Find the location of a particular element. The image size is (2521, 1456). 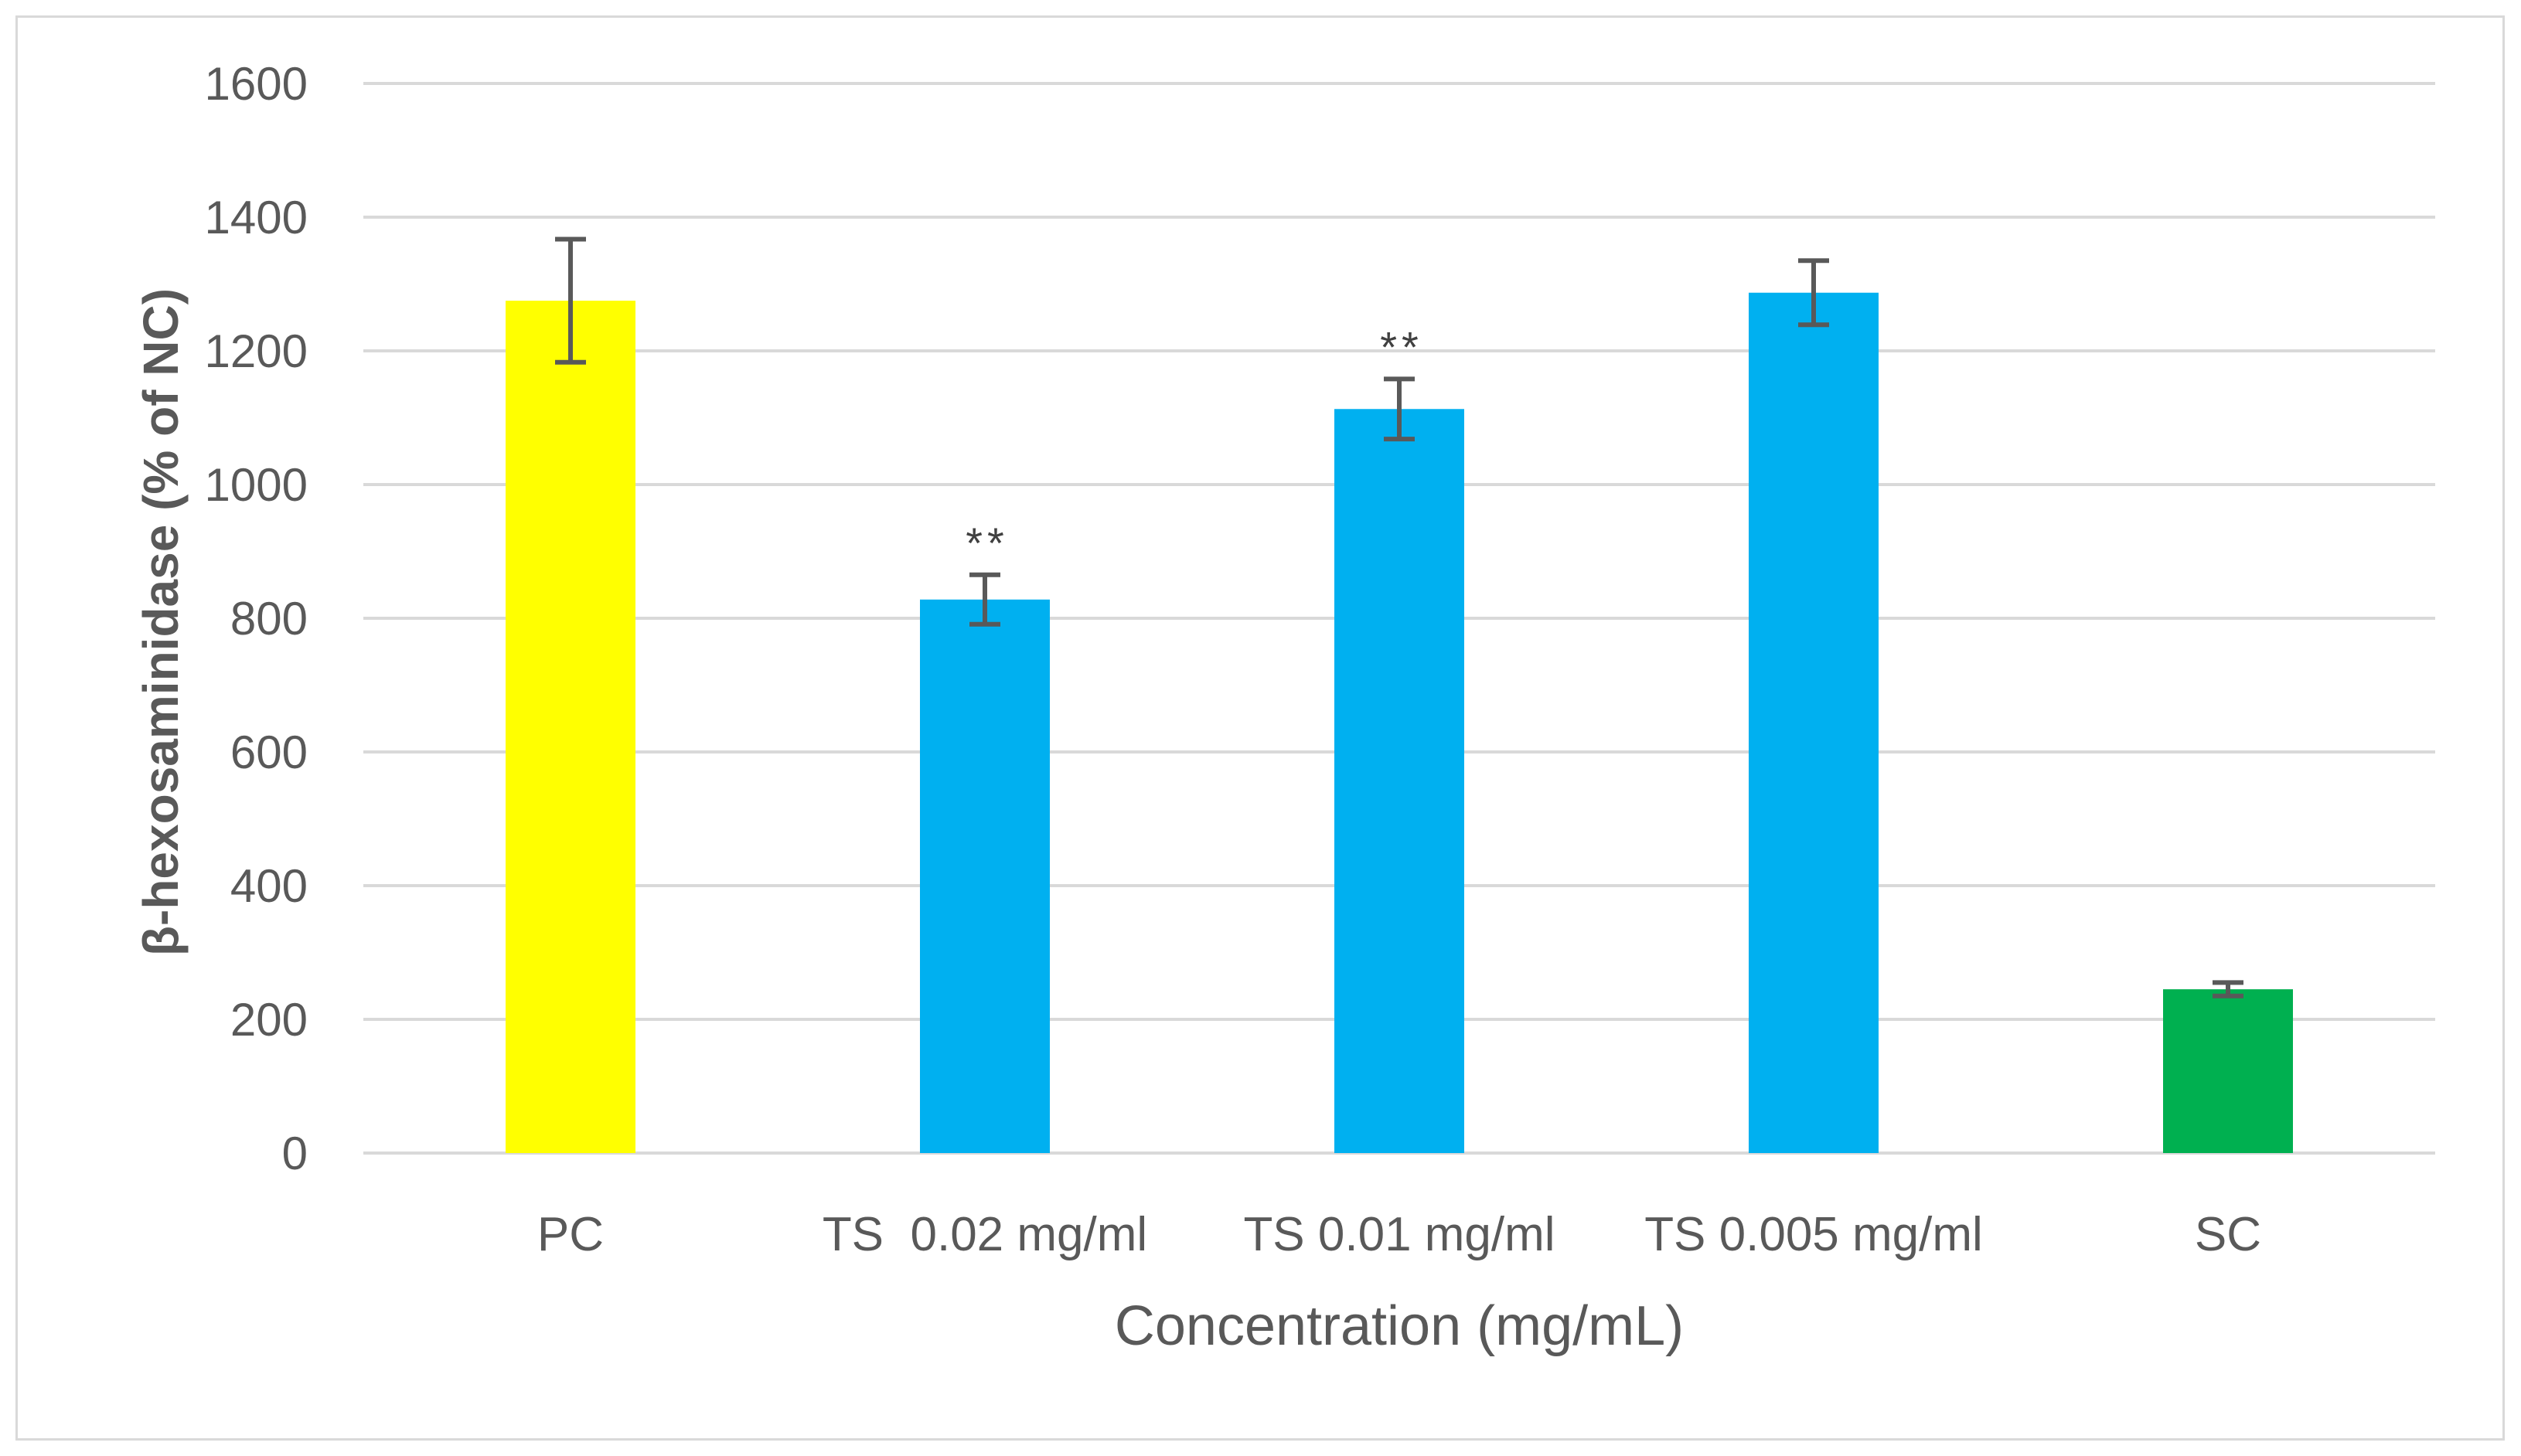

y-tick-label: 400 is located at coordinates (269, 886).